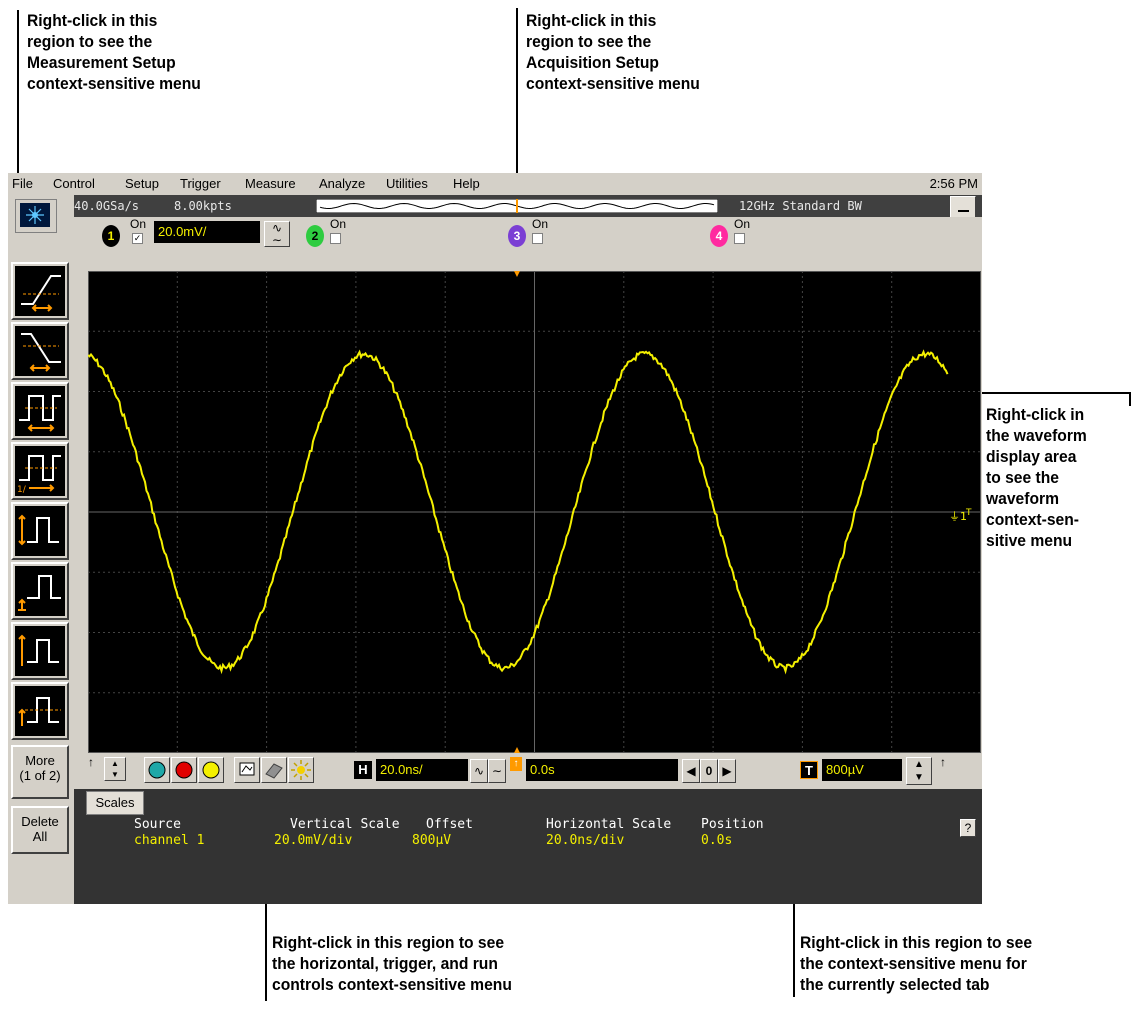 The image size is (1139, 1011). What do you see at coordinates (22, 183) in the screenshot?
I see `menu-file: File` at bounding box center [22, 183].